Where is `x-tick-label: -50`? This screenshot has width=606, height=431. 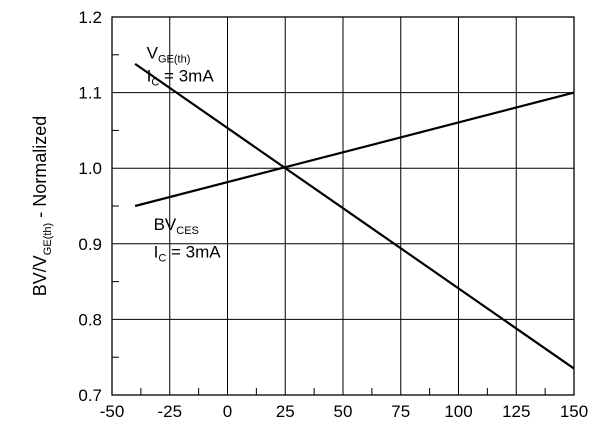
x-tick-label: -50 is located at coordinates (112, 411).